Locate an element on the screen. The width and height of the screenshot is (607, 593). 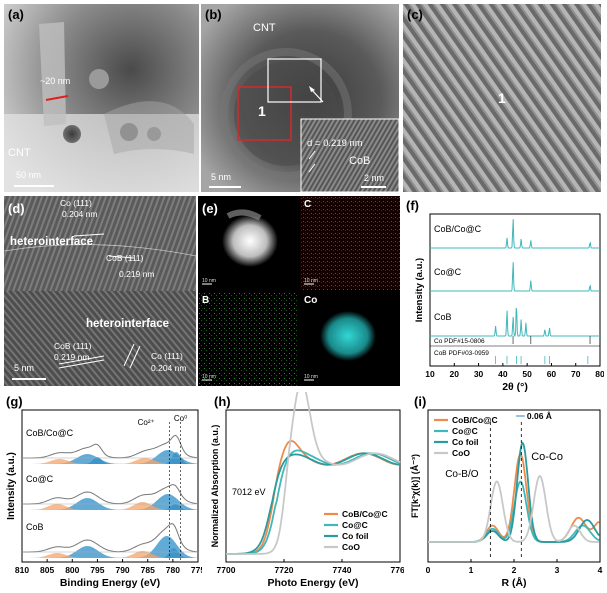
x-tick-label: 60 is located at coordinates (552, 374).